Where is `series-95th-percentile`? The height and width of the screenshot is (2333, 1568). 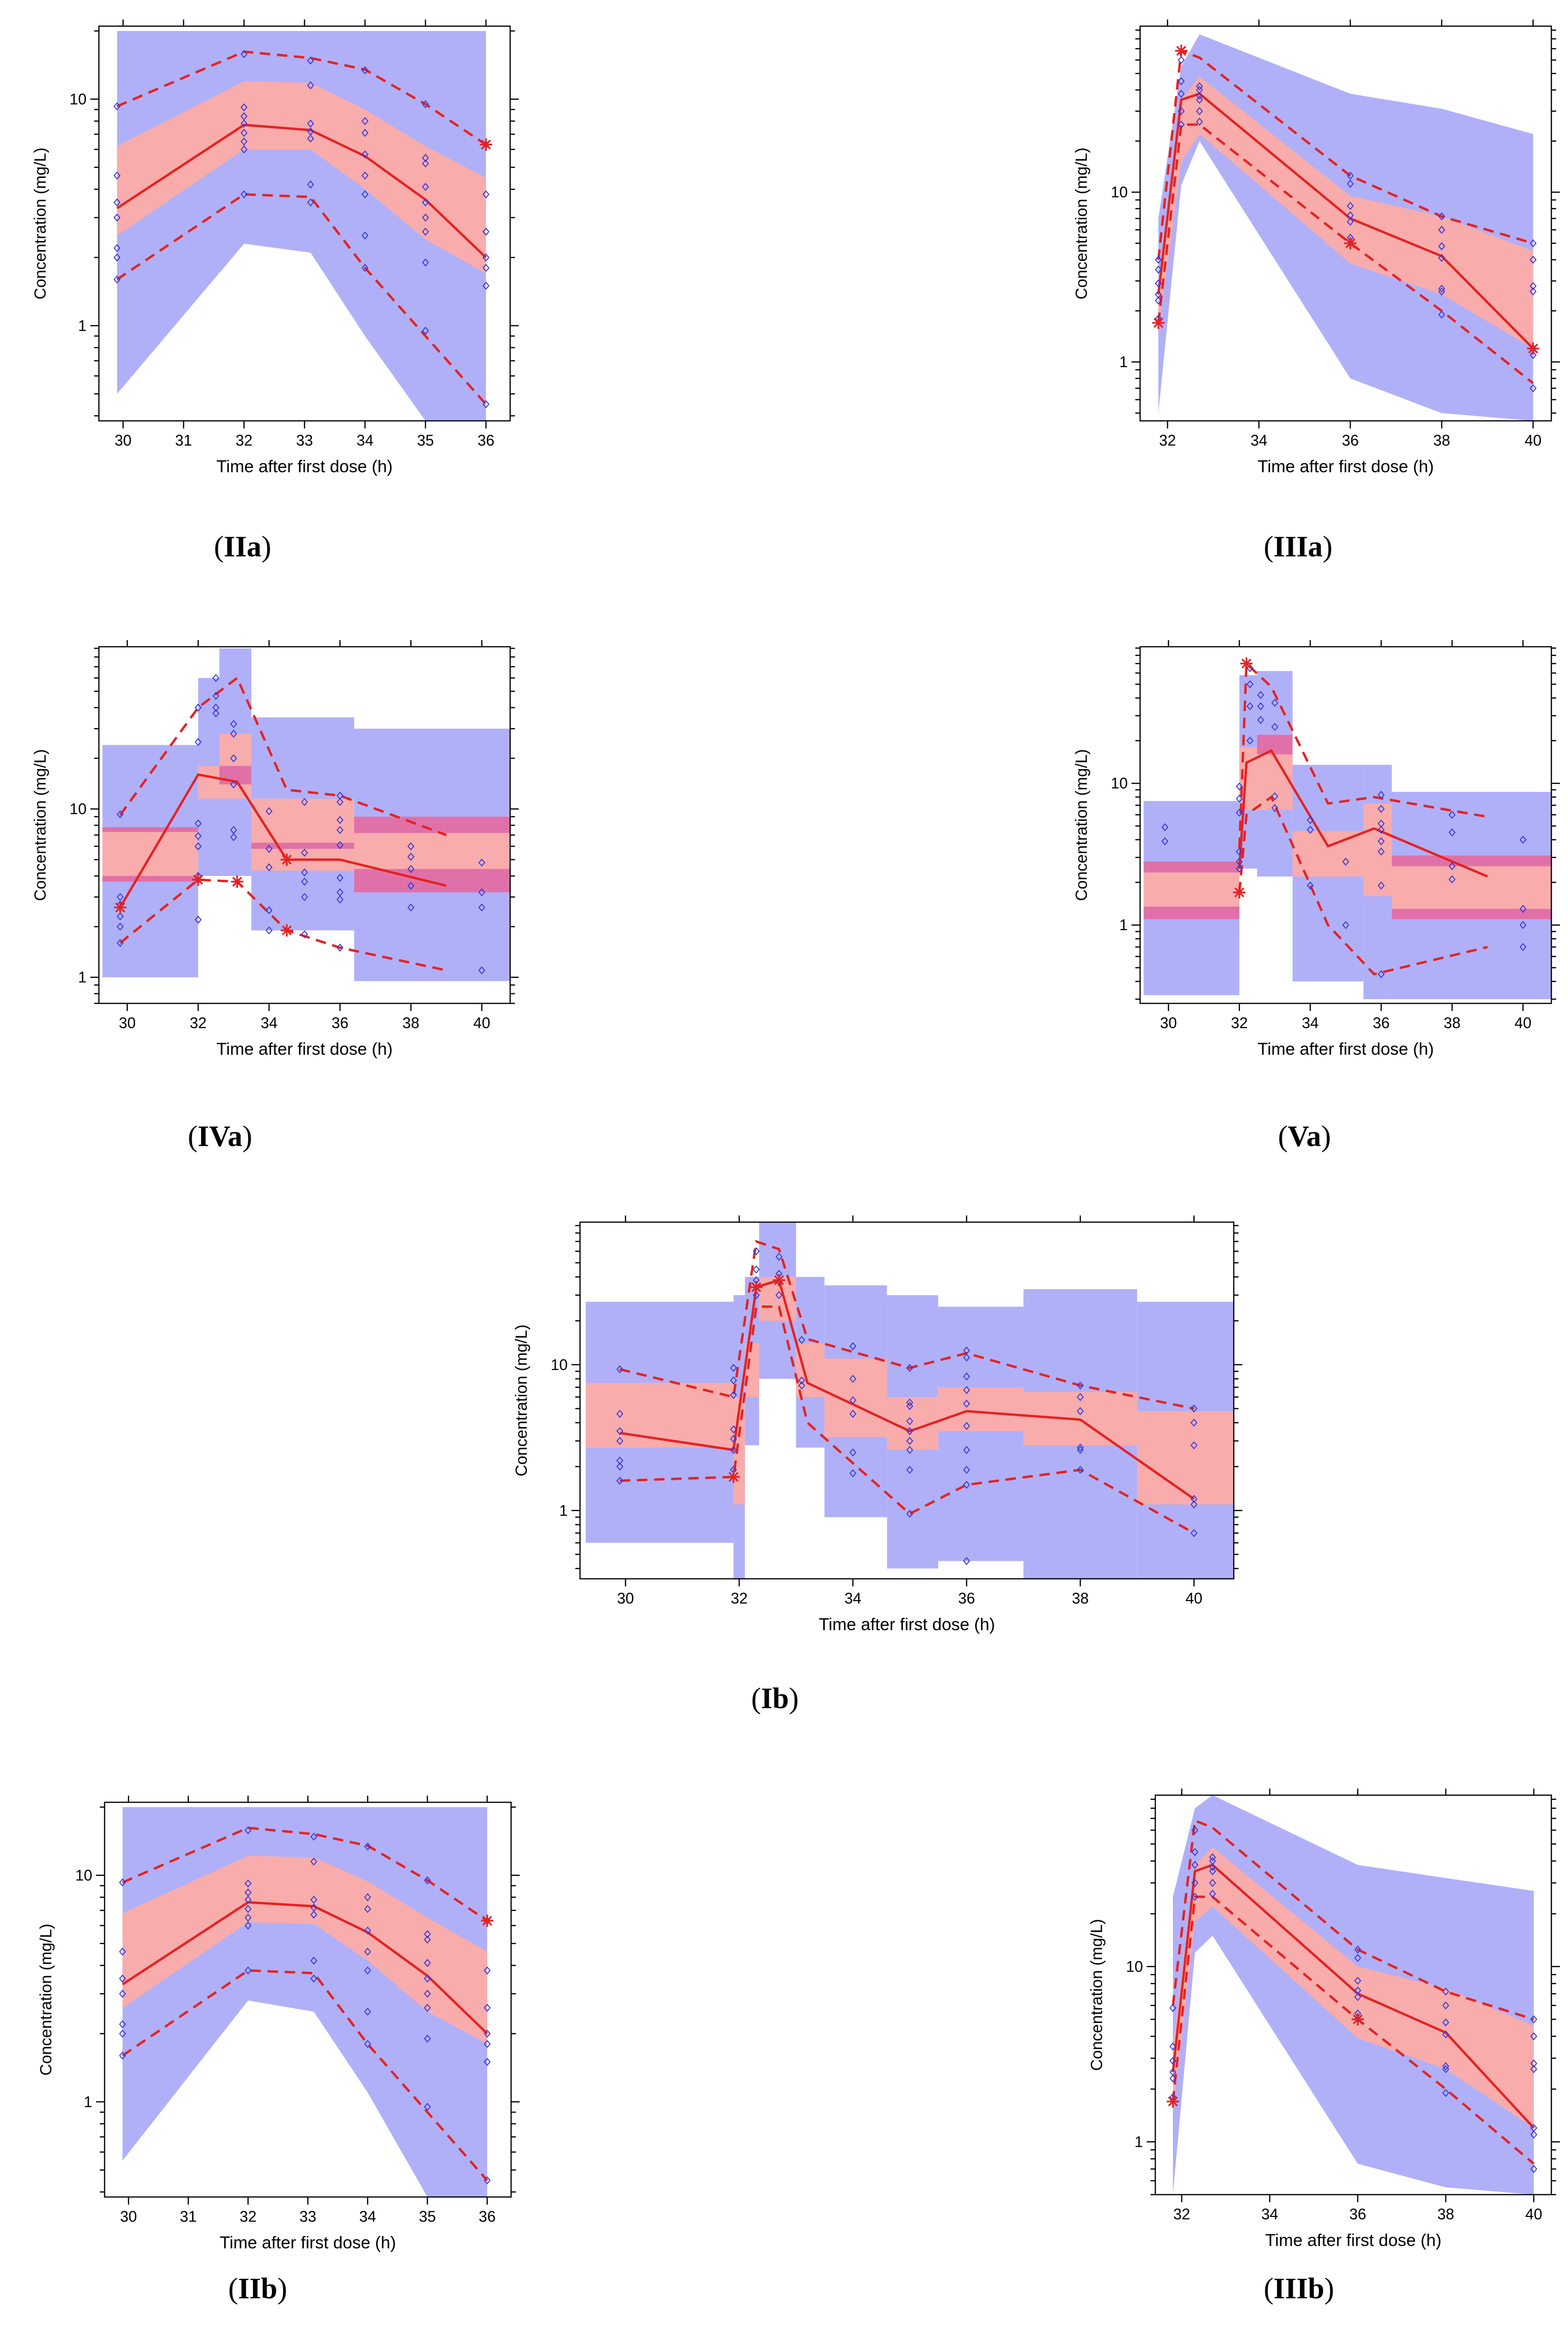
series-95th-percentile is located at coordinates (1363, 754).